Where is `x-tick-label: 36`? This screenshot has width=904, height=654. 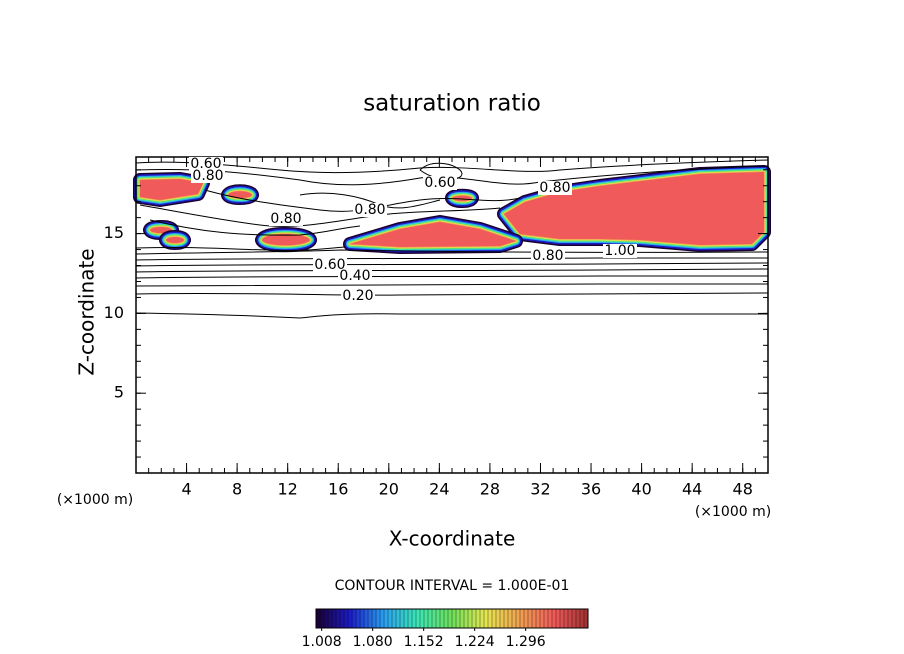 x-tick-label: 36 is located at coordinates (591, 489).